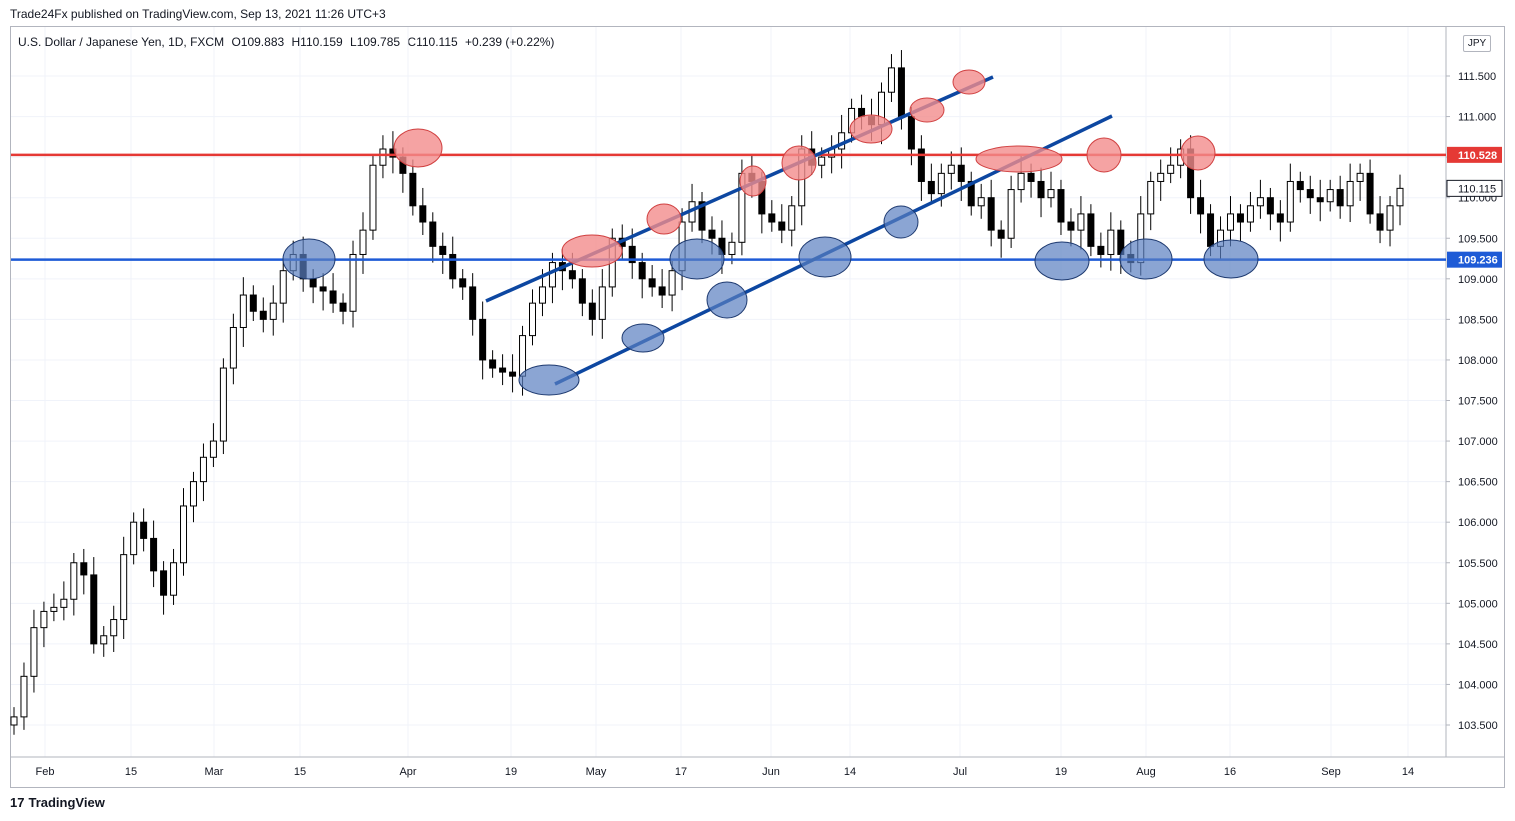  Describe the element at coordinates (1477, 189) in the screenshot. I see `last-price-label: 110.115` at that location.